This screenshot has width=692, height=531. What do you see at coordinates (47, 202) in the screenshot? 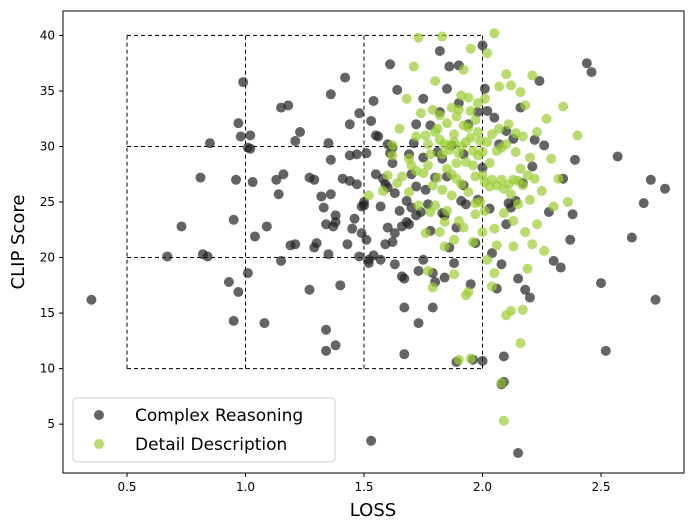
I see `y-tick-label-4: 25` at bounding box center [47, 202].